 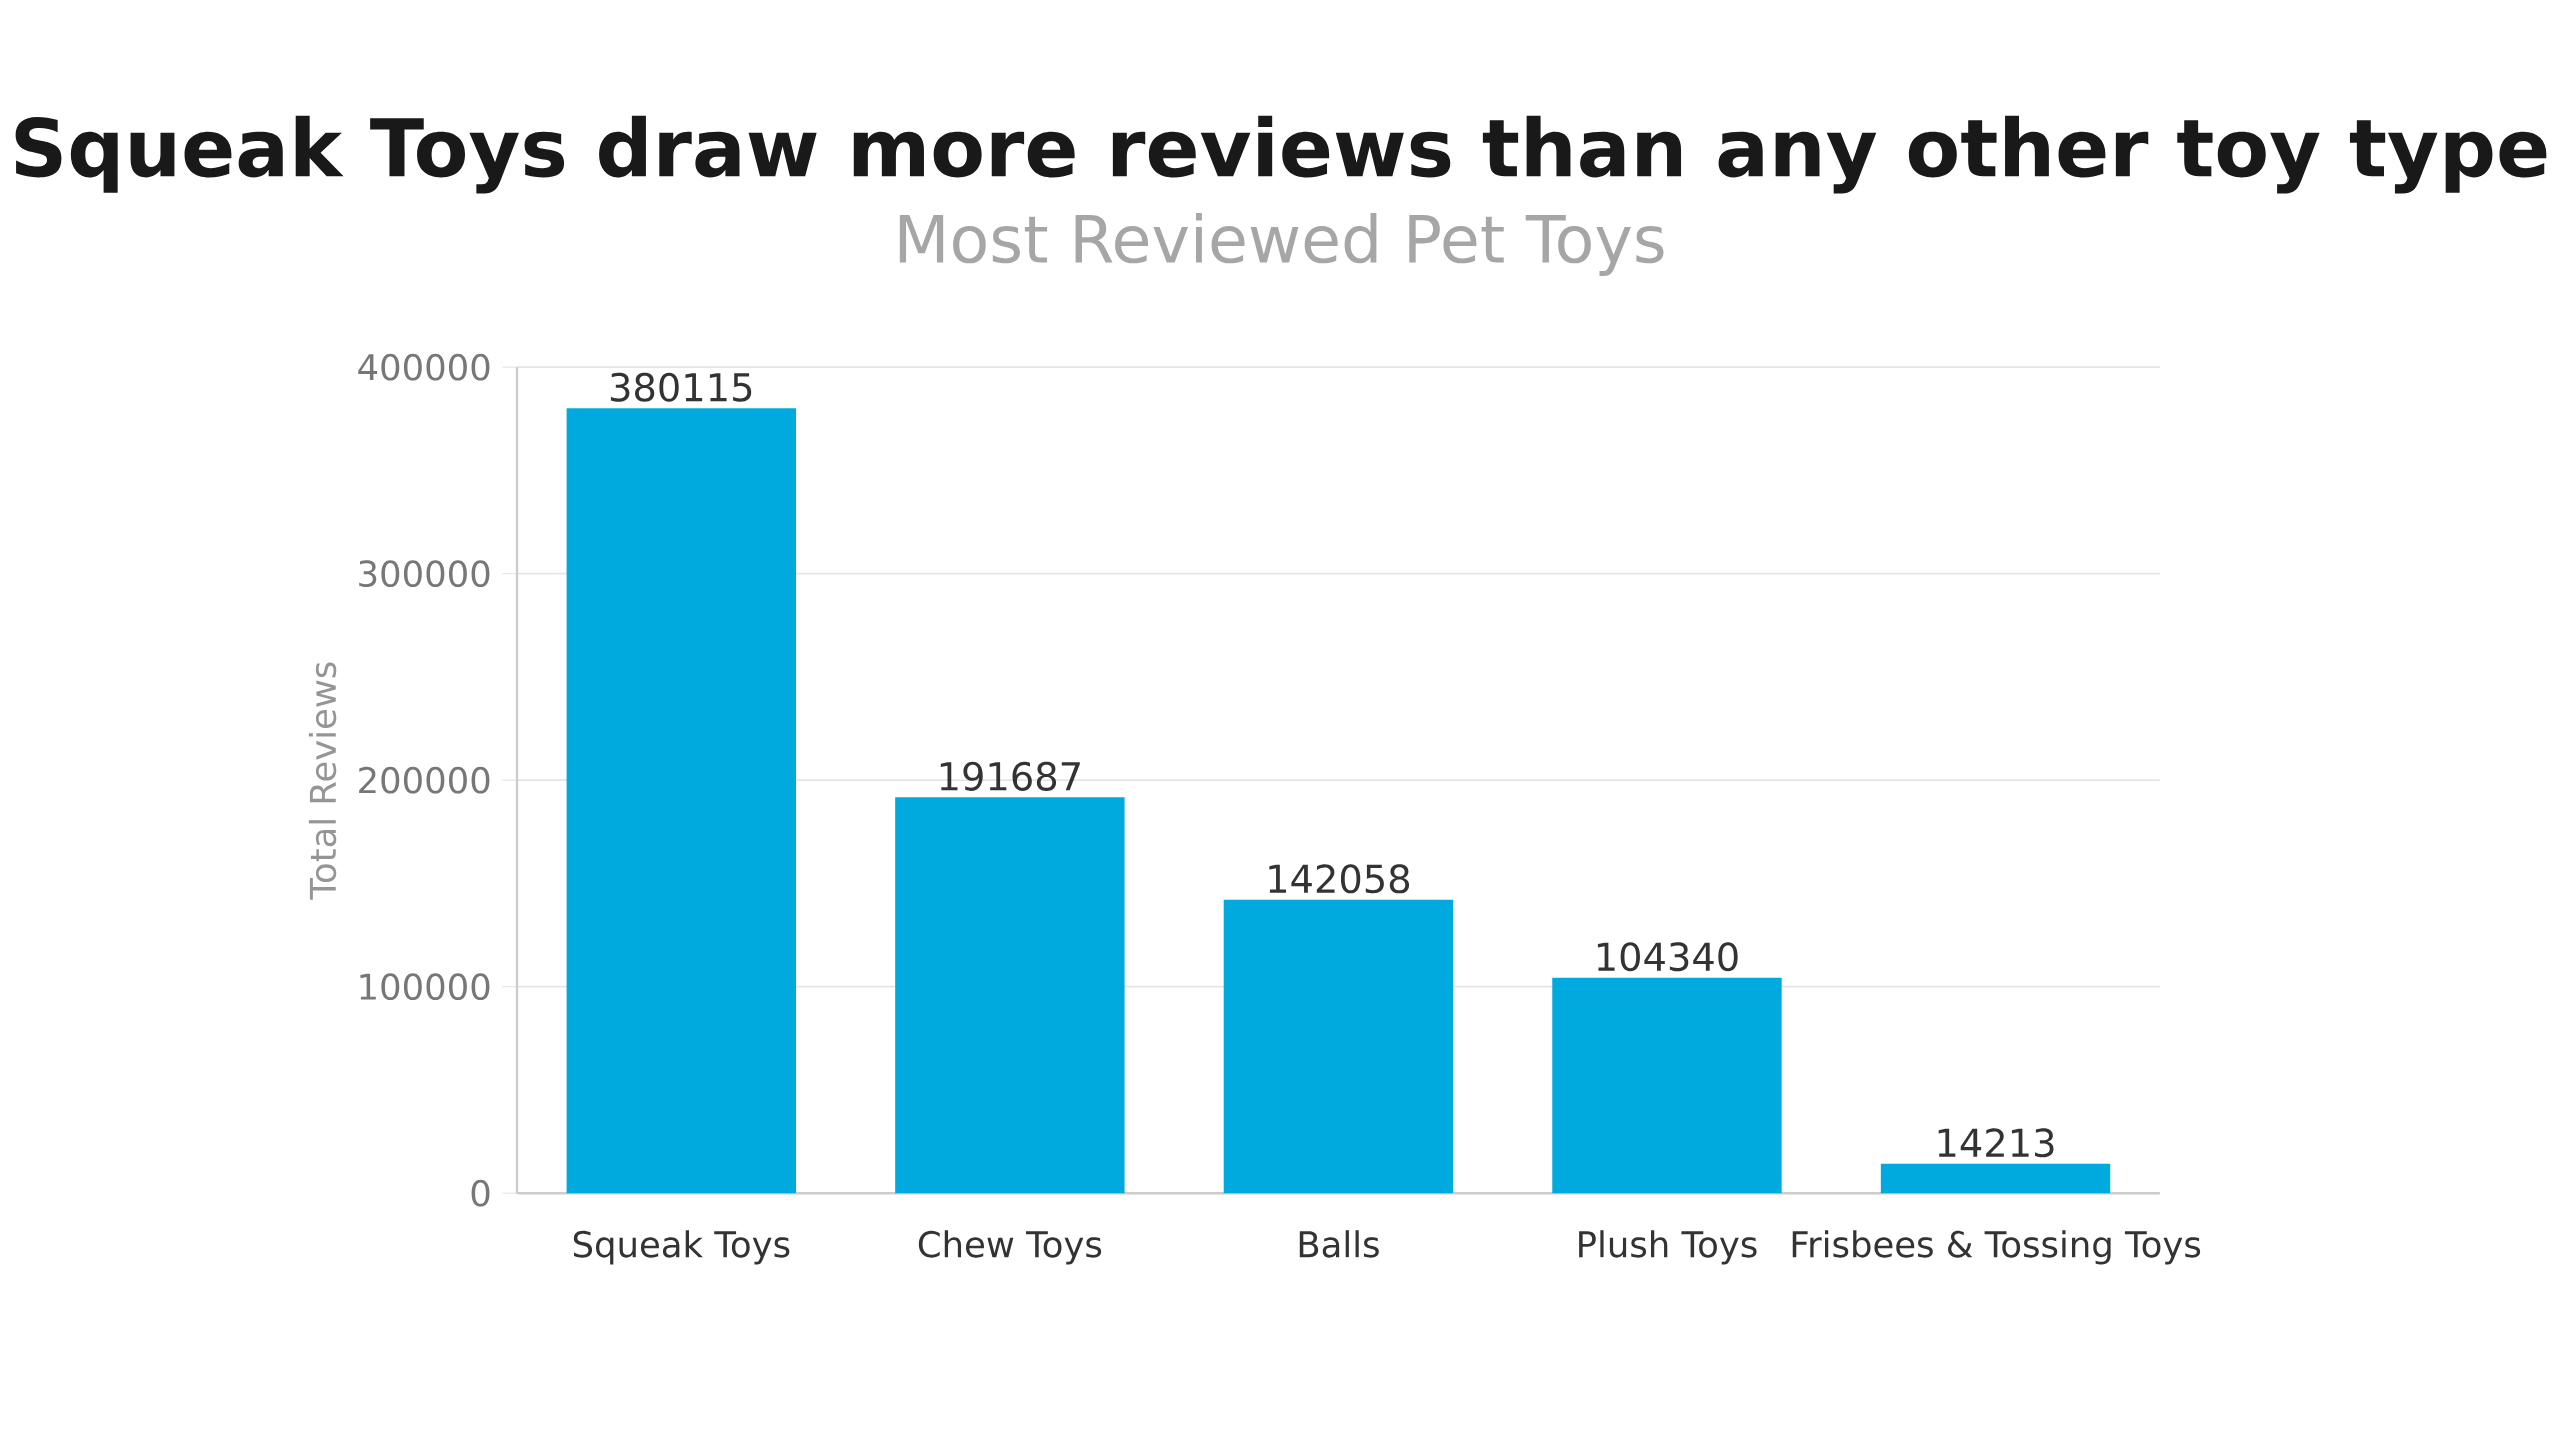 What do you see at coordinates (322, 781) in the screenshot?
I see `y-axis-title: Total Reviews` at bounding box center [322, 781].